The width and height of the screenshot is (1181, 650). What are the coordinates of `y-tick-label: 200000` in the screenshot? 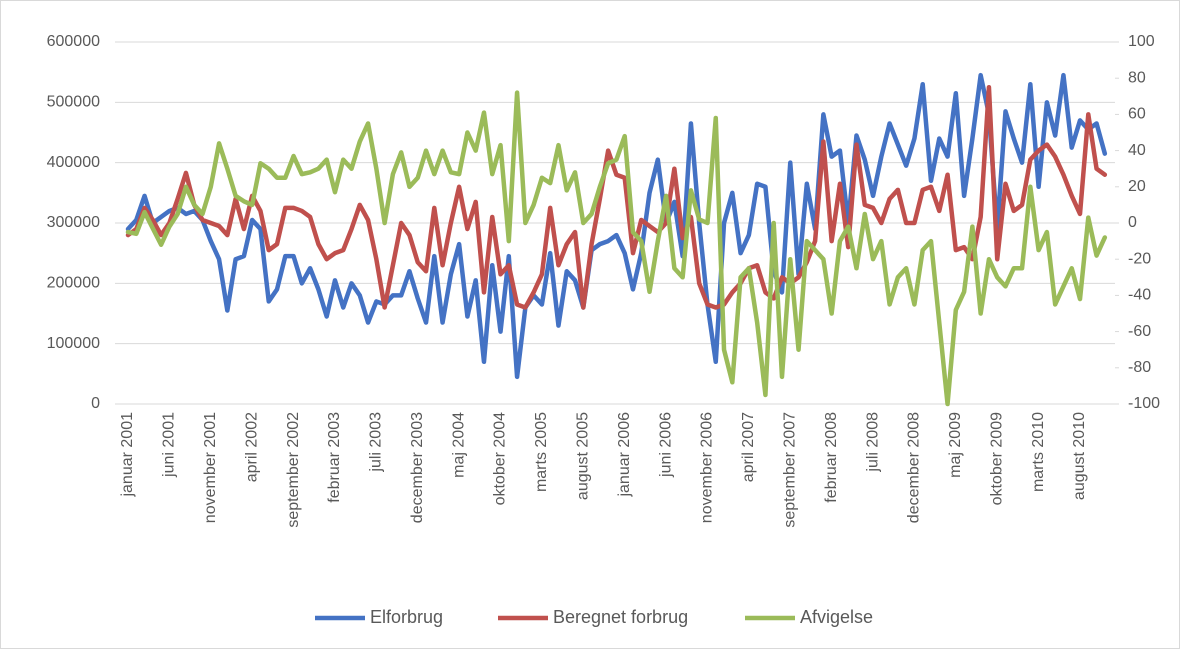 It's located at (73, 283).